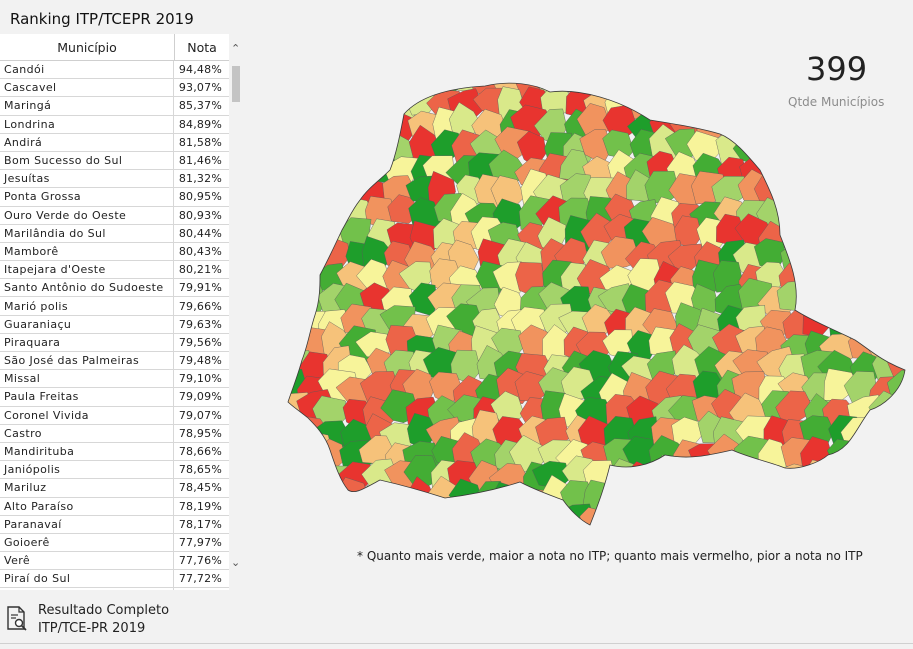 The image size is (913, 649). I want to click on document-search-icon, so click(17, 619).